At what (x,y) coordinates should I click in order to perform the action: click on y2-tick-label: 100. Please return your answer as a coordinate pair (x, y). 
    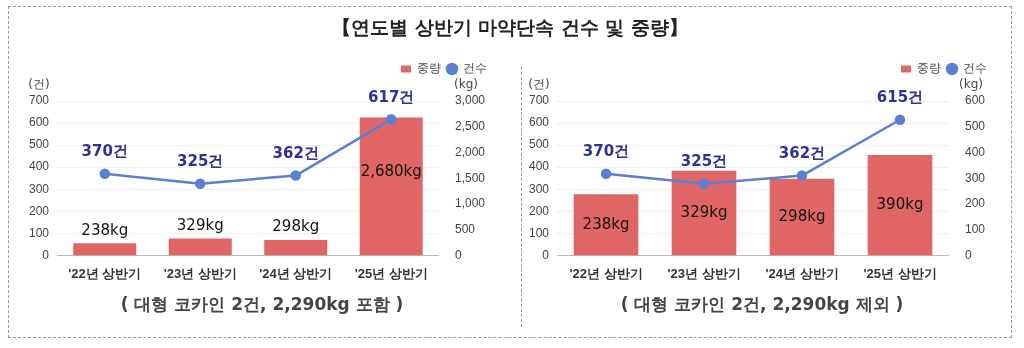
    Looking at the image, I should click on (975, 228).